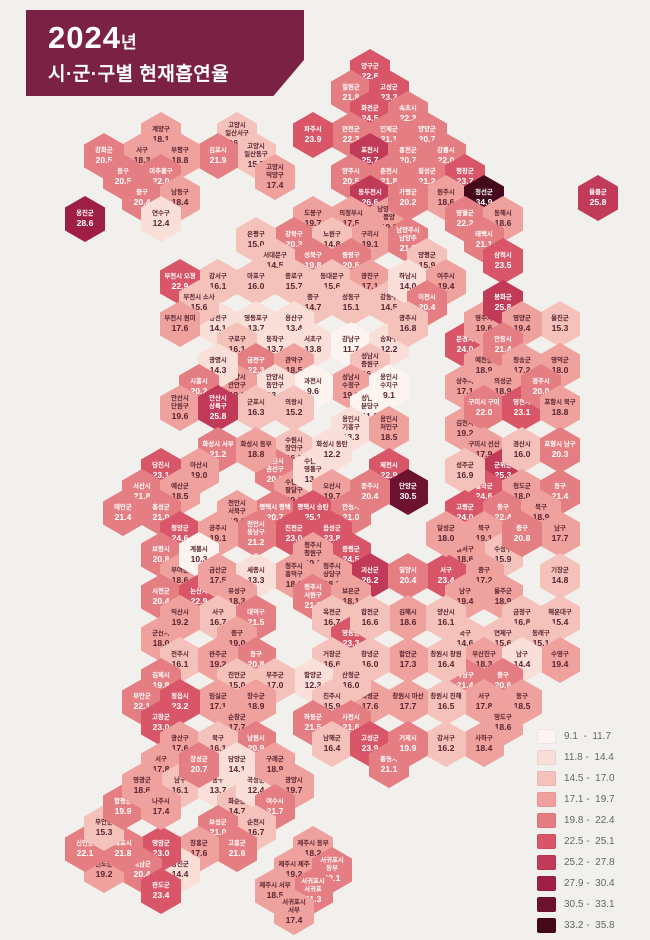 The width and height of the screenshot is (650, 940). What do you see at coordinates (465, 517) in the screenshot?
I see `smoking-rate-value: 24.0` at bounding box center [465, 517].